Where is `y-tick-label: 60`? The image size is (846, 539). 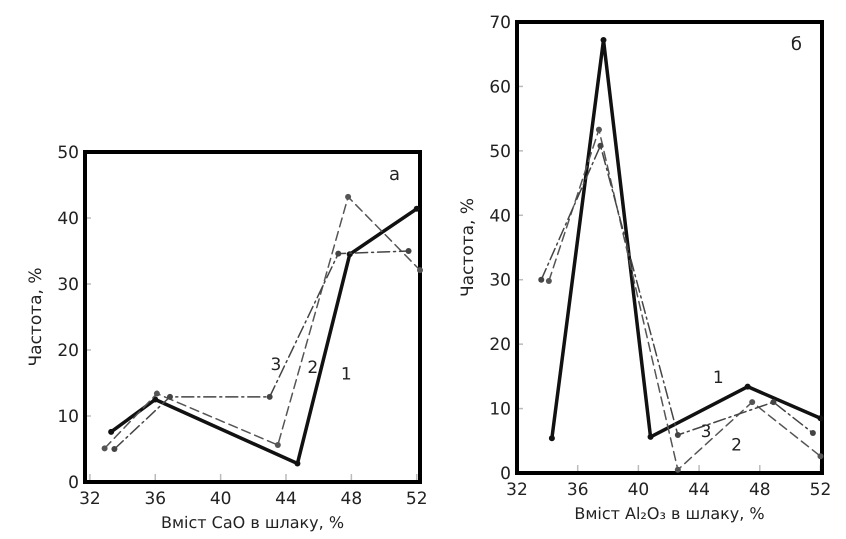
y-tick-label: 60 is located at coordinates (500, 87).